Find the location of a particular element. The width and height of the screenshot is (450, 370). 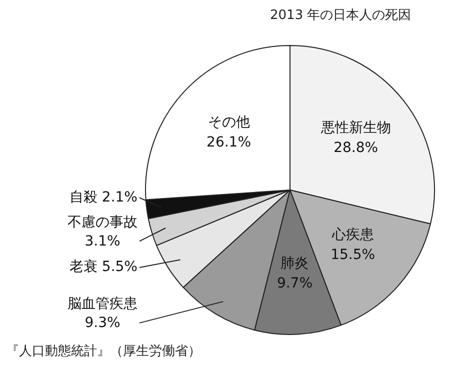

slice-label: 肺炎 is located at coordinates (294, 263).